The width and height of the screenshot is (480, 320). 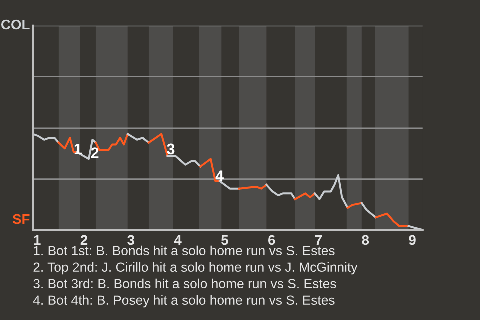 I want to click on x-tick-label: 7, so click(x=318, y=240).